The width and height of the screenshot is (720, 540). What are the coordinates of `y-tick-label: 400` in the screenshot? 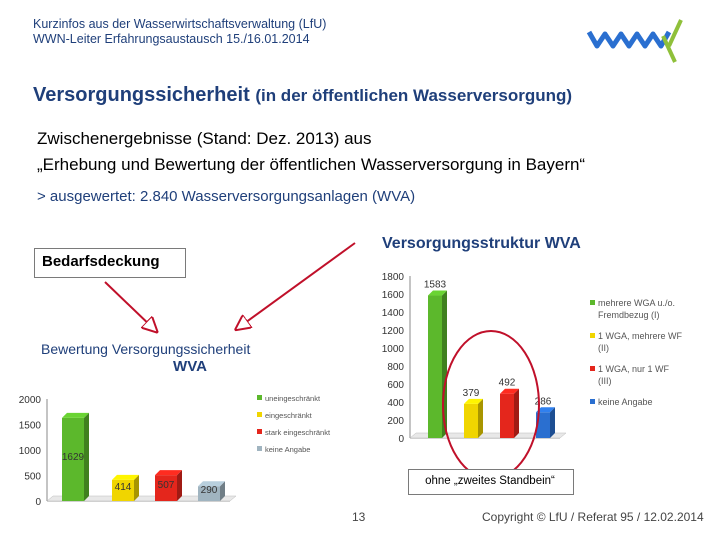 It's located at (395, 403).